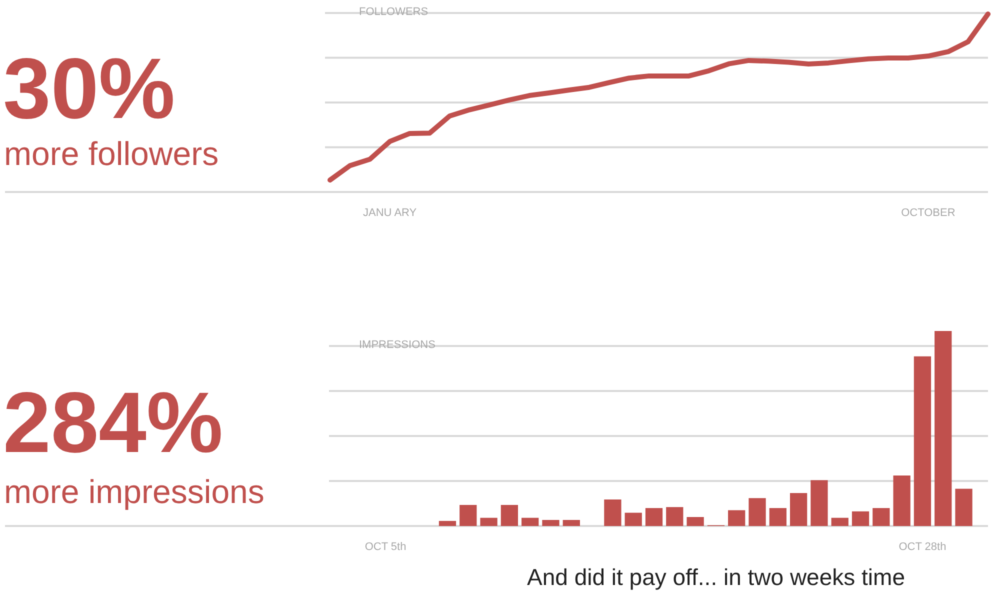 This screenshot has height=597, width=991. Describe the element at coordinates (134, 491) in the screenshot. I see `text: more impressions` at that location.